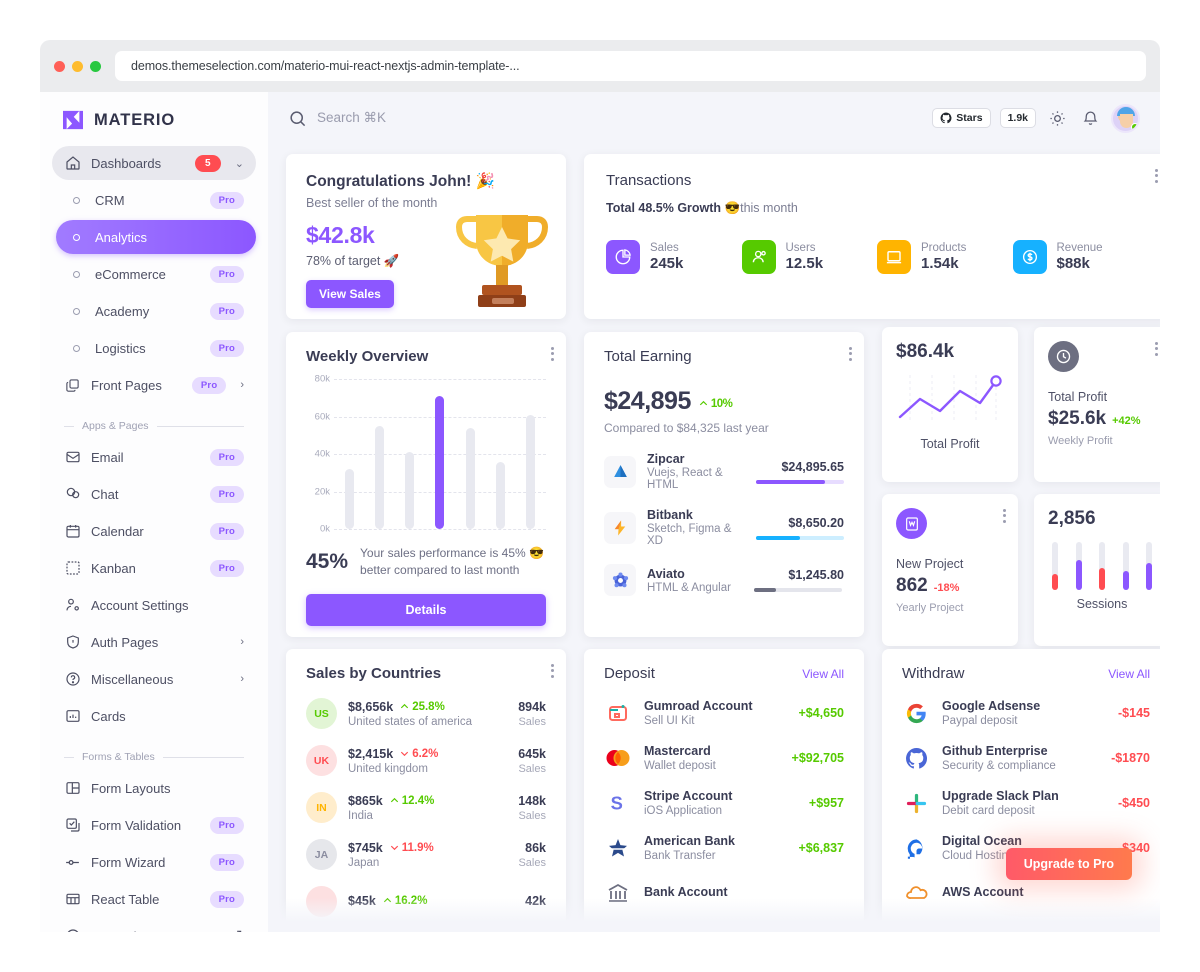 The image size is (1200, 972). What do you see at coordinates (1156, 348) in the screenshot?
I see `profit-menu-button` at bounding box center [1156, 348].